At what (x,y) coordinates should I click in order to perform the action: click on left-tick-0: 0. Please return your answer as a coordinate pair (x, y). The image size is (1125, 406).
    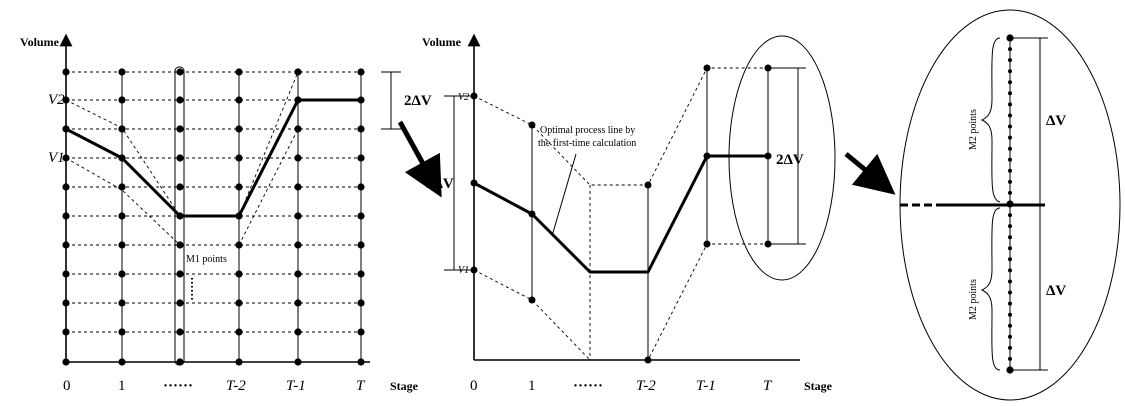
    Looking at the image, I should click on (67, 386).